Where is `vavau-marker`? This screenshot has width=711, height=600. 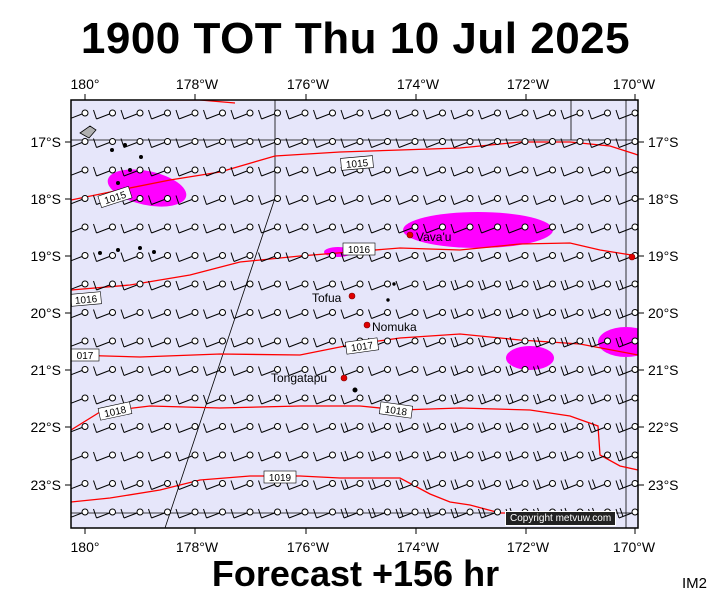 vavau-marker is located at coordinates (410, 235).